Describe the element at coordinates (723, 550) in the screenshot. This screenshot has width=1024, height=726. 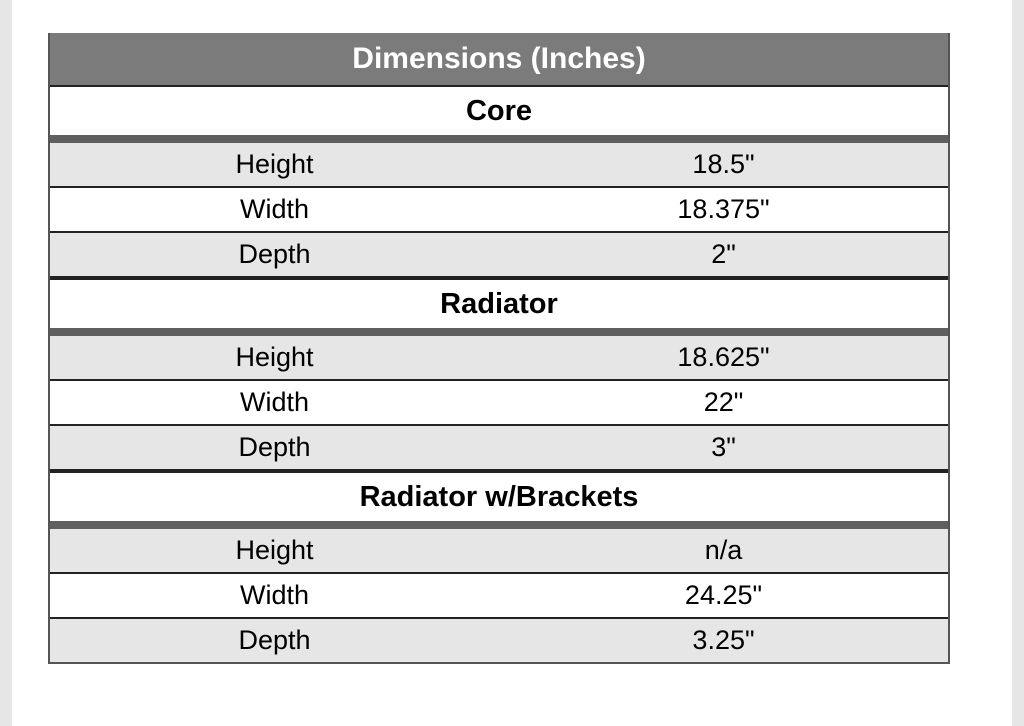
I see `dimension-value: n/a` at that location.